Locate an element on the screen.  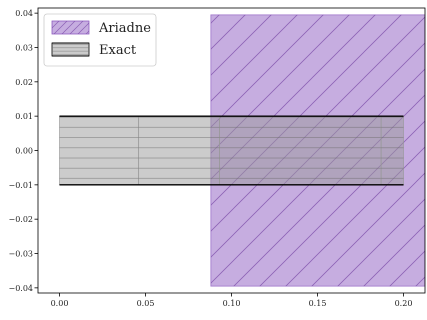
legend: Ariadne Exact is located at coordinates (100, 40).